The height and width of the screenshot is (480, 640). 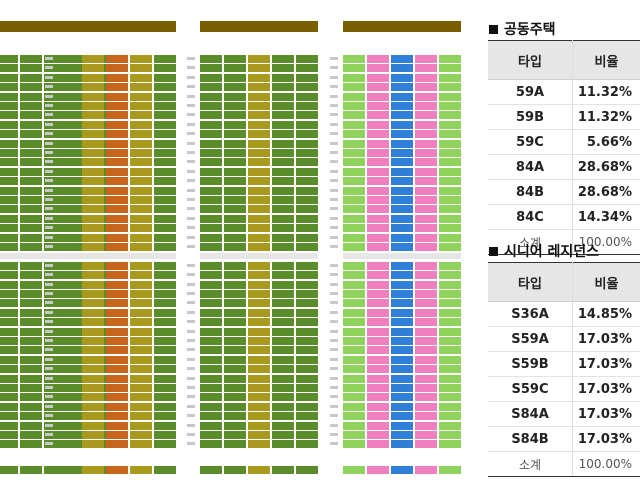 What do you see at coordinates (552, 252) in the screenshot?
I see `senior-title-text: 시니어 레지던스` at bounding box center [552, 252].